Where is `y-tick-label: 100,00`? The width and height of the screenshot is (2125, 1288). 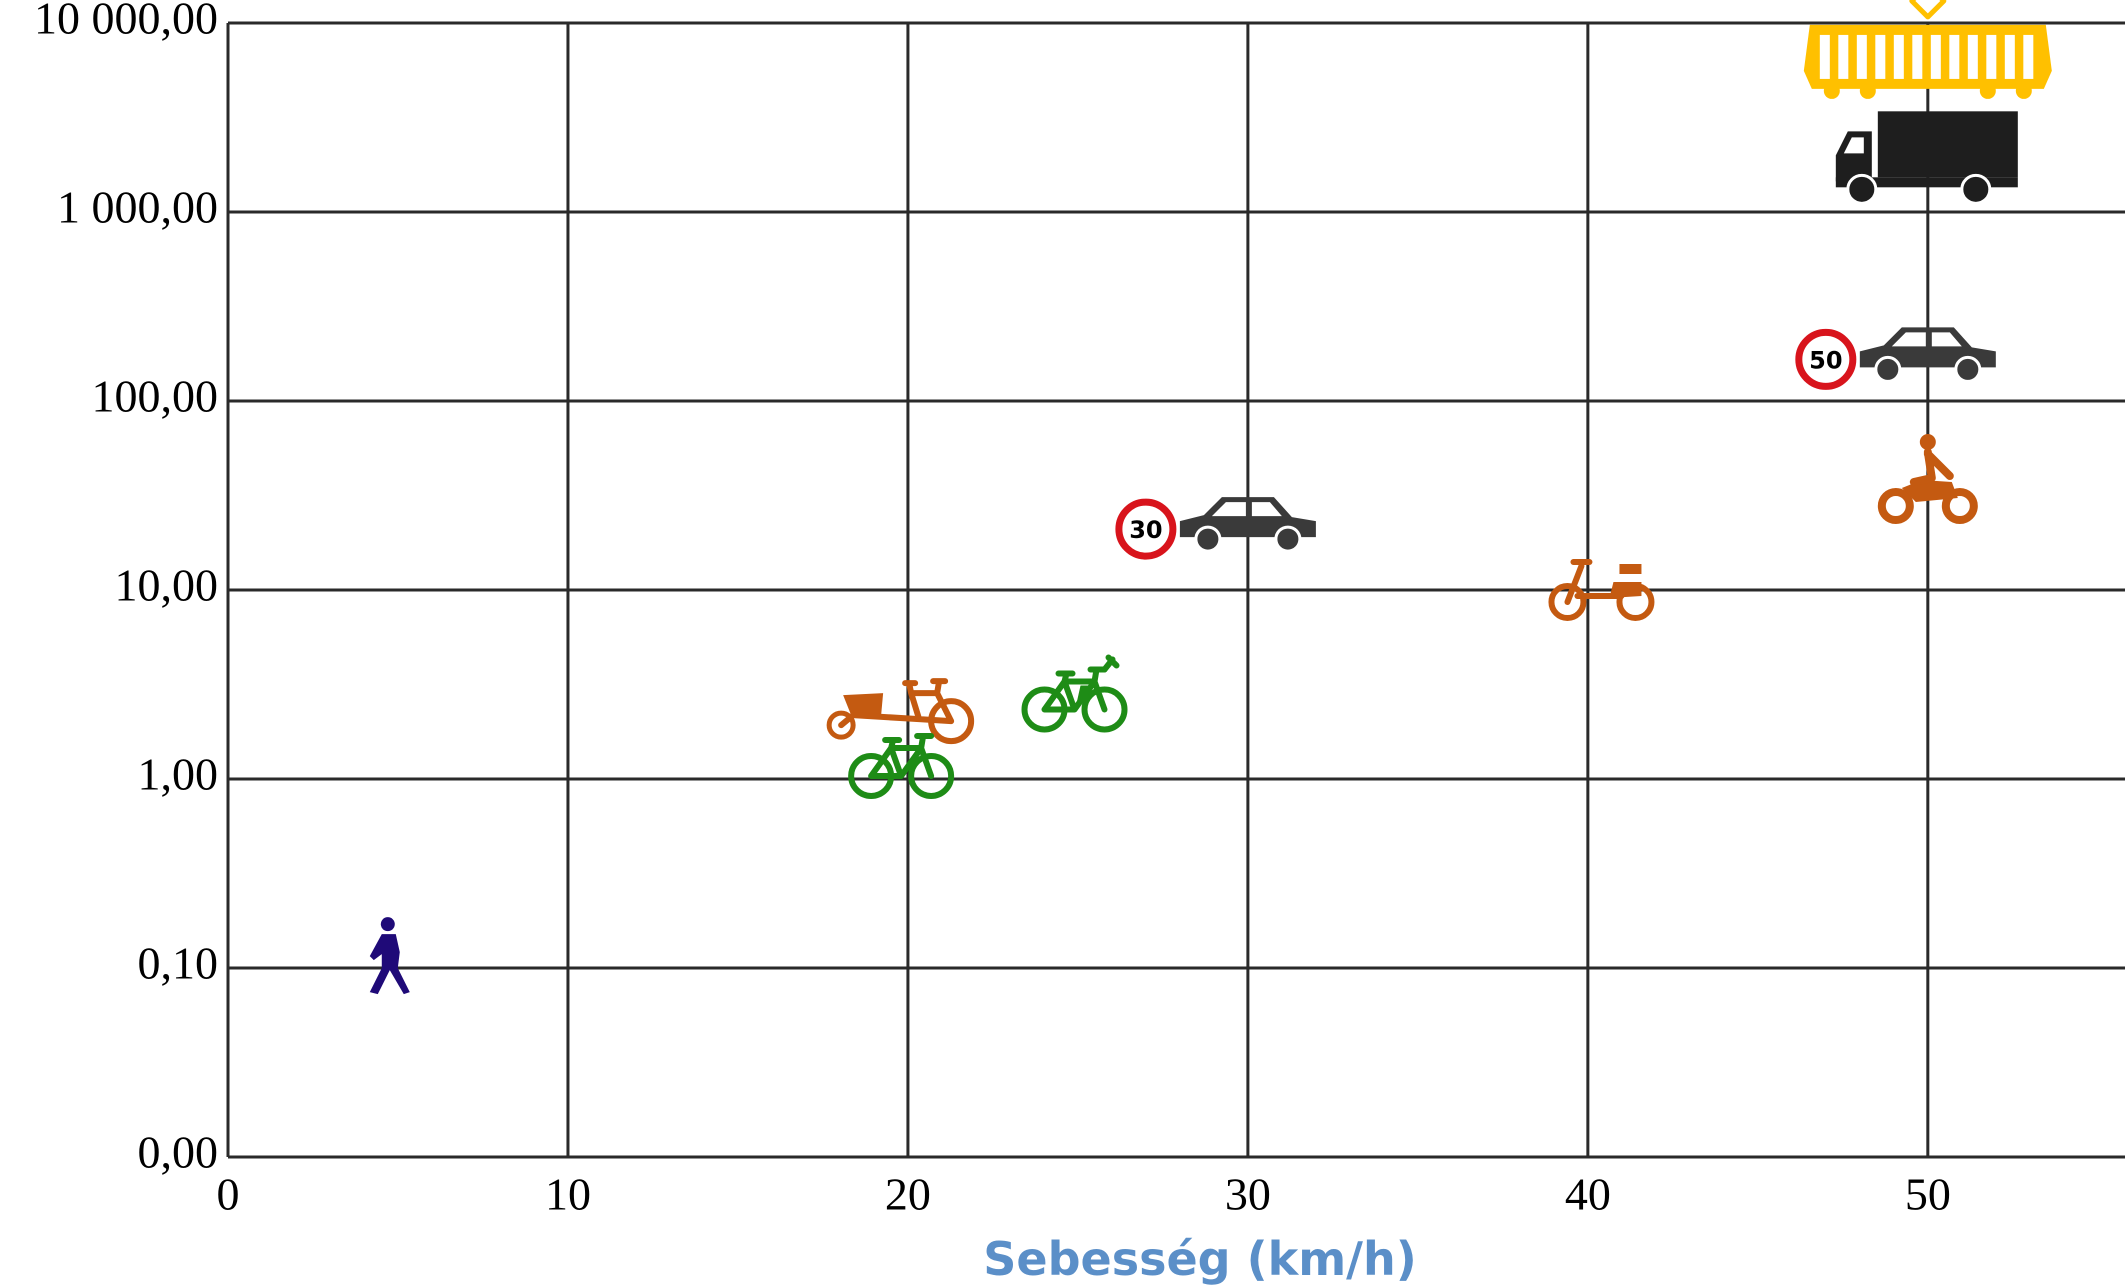 y-tick-label: 100,00 is located at coordinates (155, 396).